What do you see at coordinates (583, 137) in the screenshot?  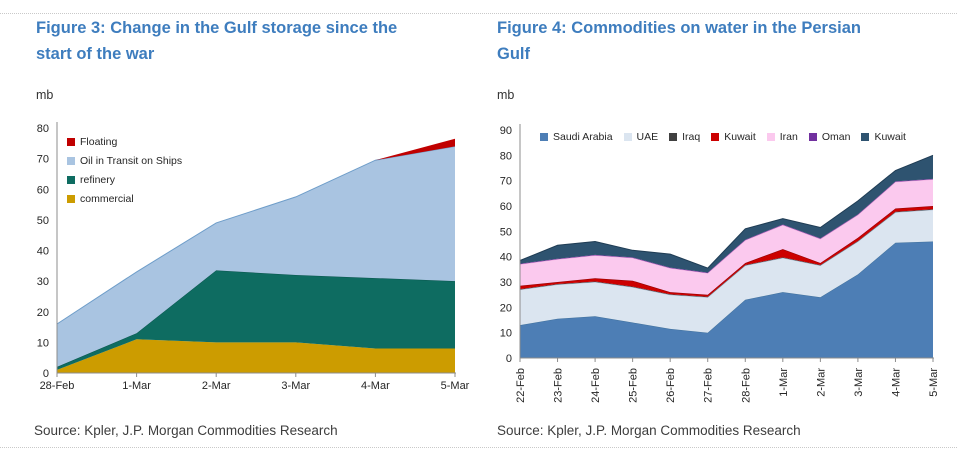 I see `legend-label: Saudi Arabia` at bounding box center [583, 137].